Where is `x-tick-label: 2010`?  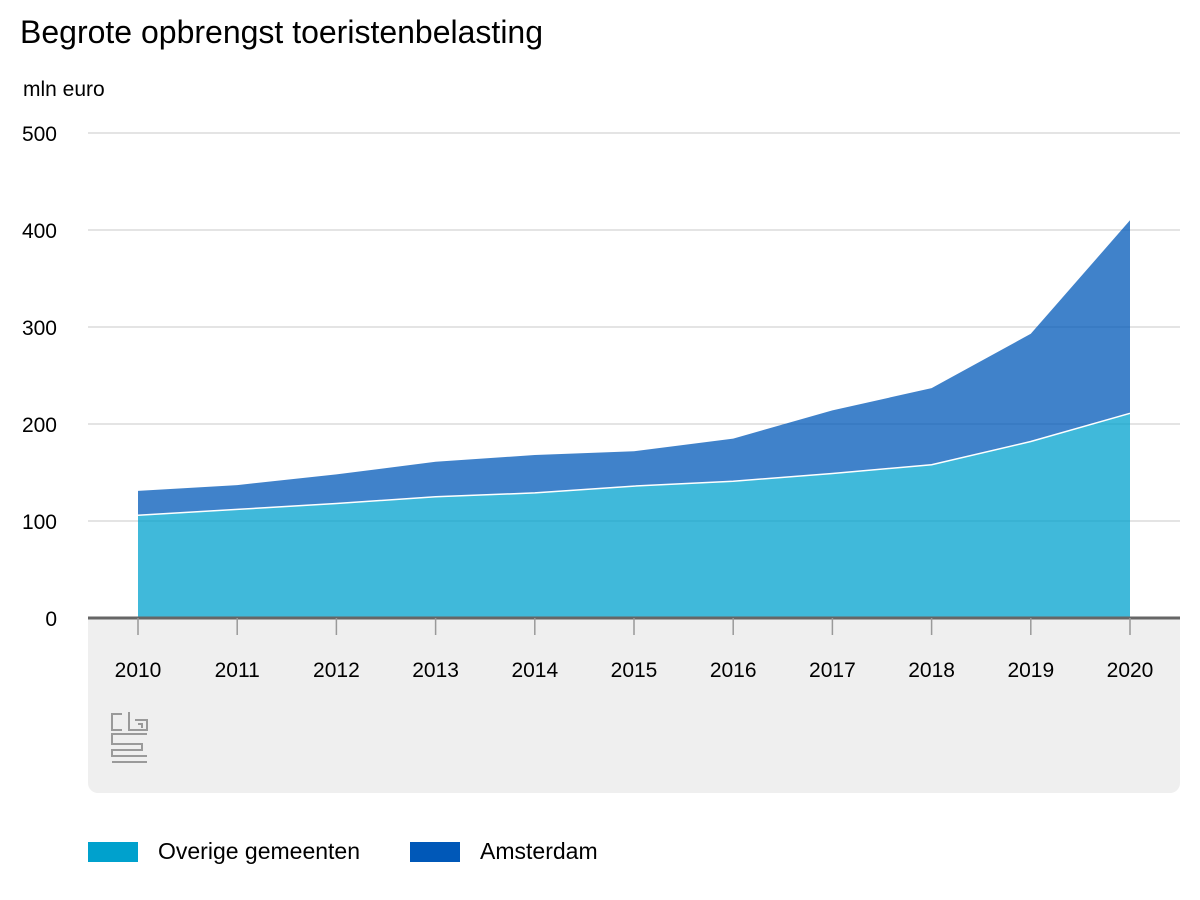
x-tick-label: 2010 is located at coordinates (138, 670).